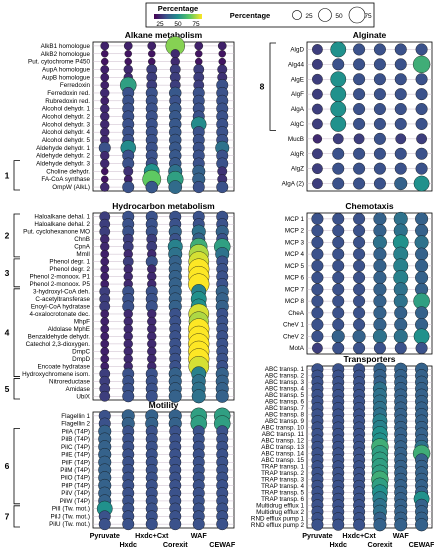 The height and width of the screenshot is (550, 434). I want to click on row-label: ABC transp. 1, so click(285, 369).